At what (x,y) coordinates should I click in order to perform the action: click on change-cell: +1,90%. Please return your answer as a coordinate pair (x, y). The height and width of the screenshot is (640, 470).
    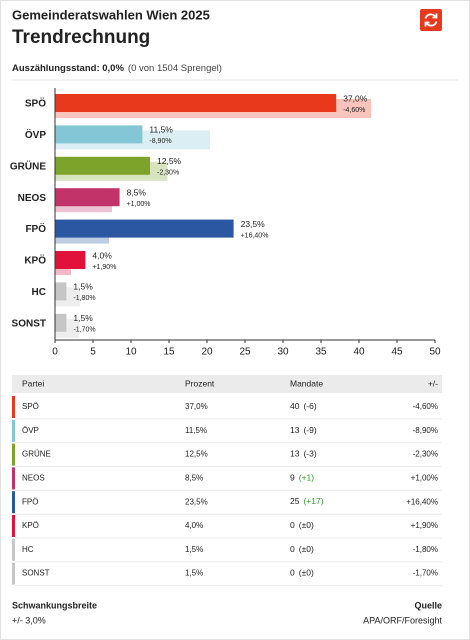
    Looking at the image, I should click on (424, 525).